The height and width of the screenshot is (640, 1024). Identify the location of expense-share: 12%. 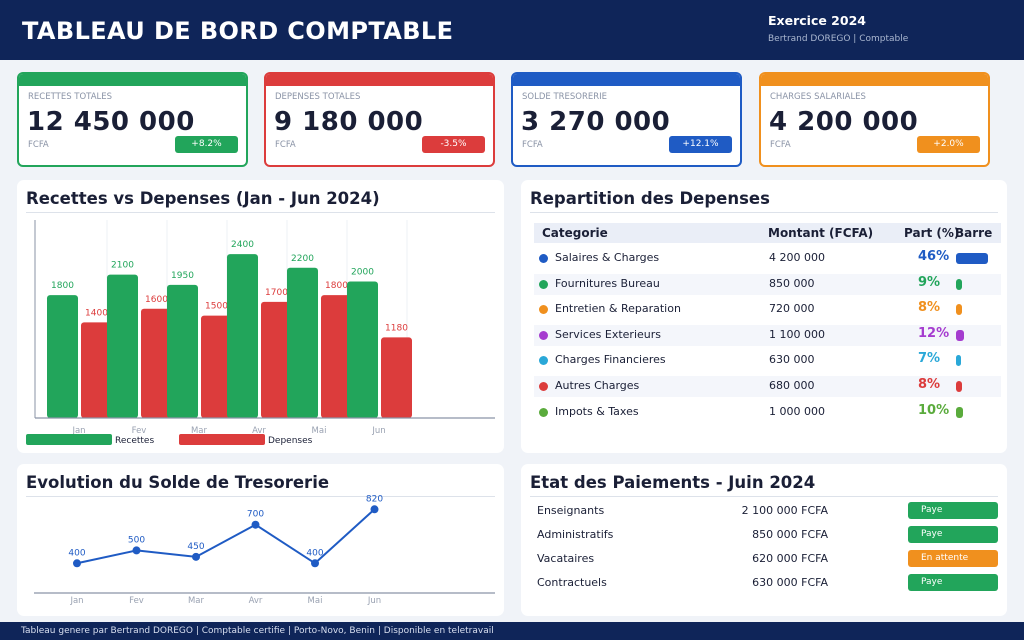
(934, 333).